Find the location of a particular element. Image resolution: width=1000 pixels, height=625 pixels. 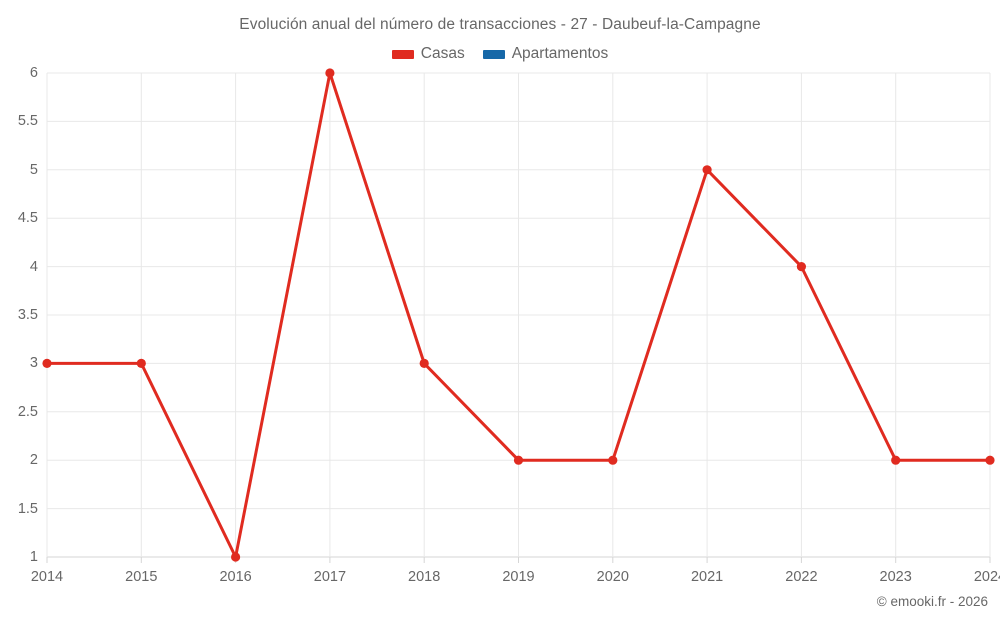

y-axis-label: 3 is located at coordinates (33, 363).